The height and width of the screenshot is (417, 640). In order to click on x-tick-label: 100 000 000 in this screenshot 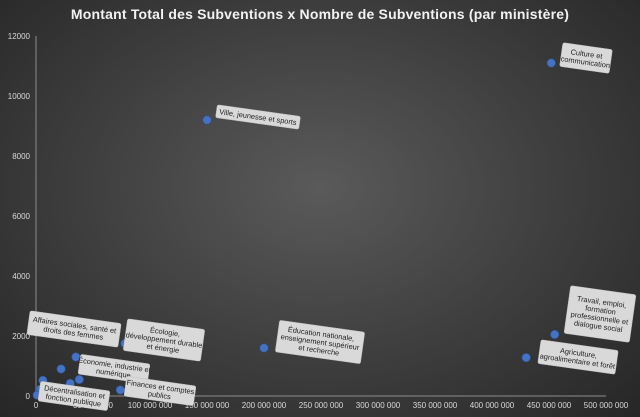, I will do `click(150, 405)`.